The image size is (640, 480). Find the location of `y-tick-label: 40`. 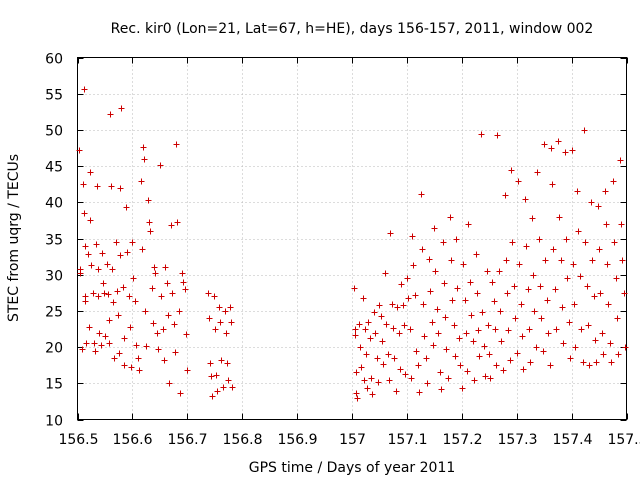

y-tick-label: 40 is located at coordinates (54, 204).